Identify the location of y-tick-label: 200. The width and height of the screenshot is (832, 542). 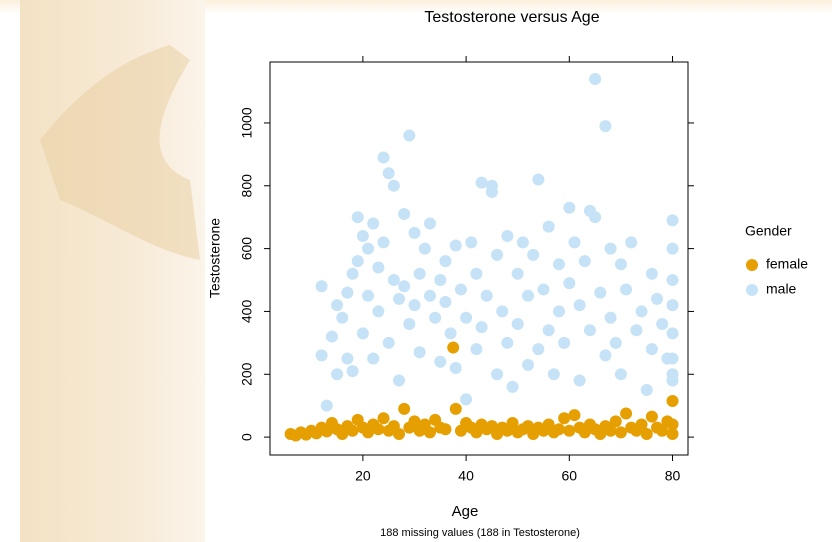
(247, 374).